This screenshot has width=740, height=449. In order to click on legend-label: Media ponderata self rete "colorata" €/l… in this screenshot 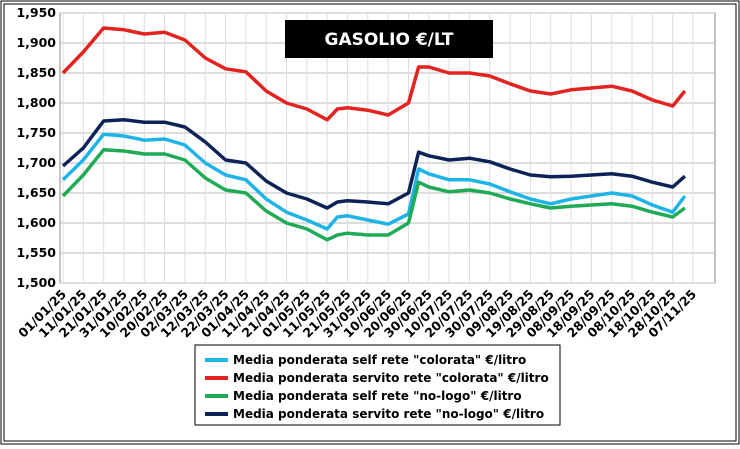, I will do `click(379, 360)`.